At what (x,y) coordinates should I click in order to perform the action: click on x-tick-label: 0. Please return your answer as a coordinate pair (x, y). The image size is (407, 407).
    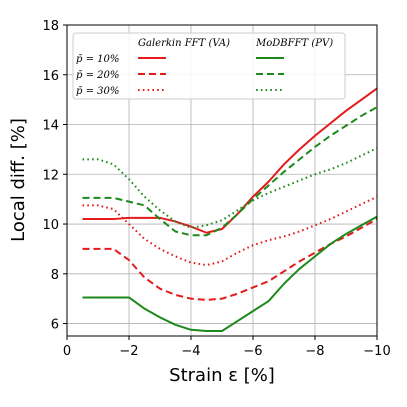
    Looking at the image, I should click on (67, 351).